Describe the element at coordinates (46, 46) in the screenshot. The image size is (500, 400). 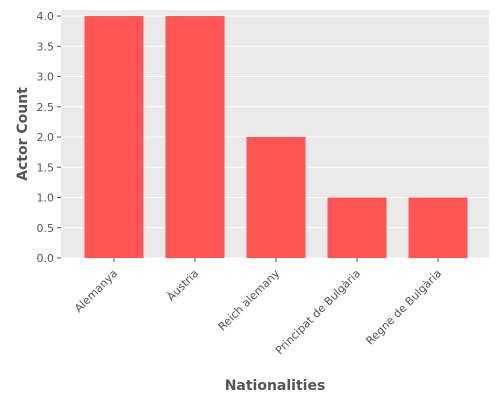
I see `y-tick-label: 3.5` at that location.